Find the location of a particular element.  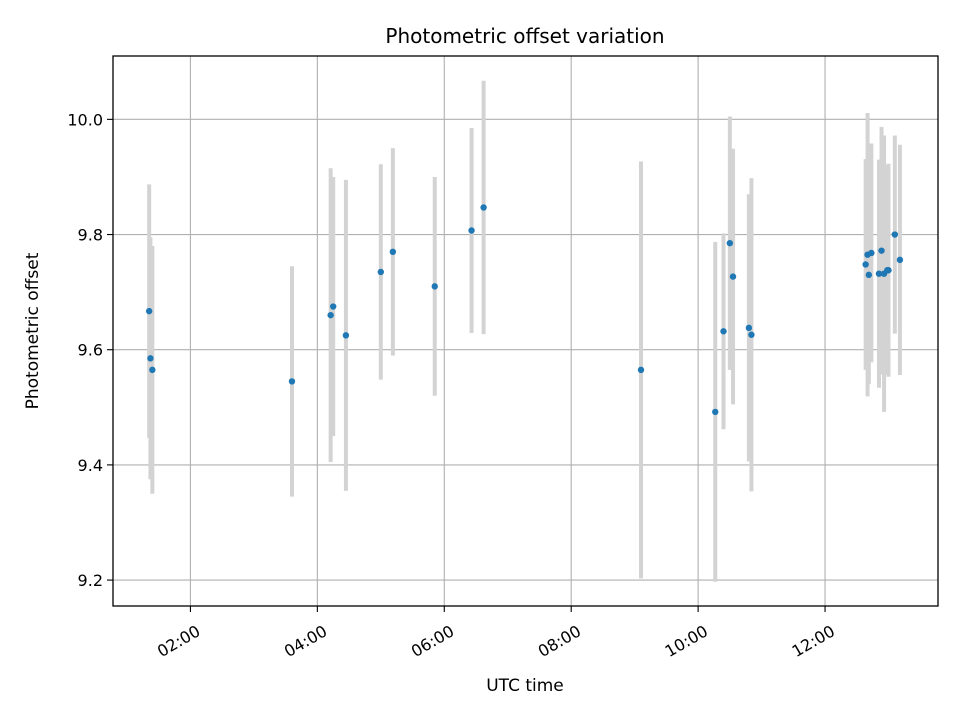

y-tick-label: 10.0 is located at coordinates (85, 119).